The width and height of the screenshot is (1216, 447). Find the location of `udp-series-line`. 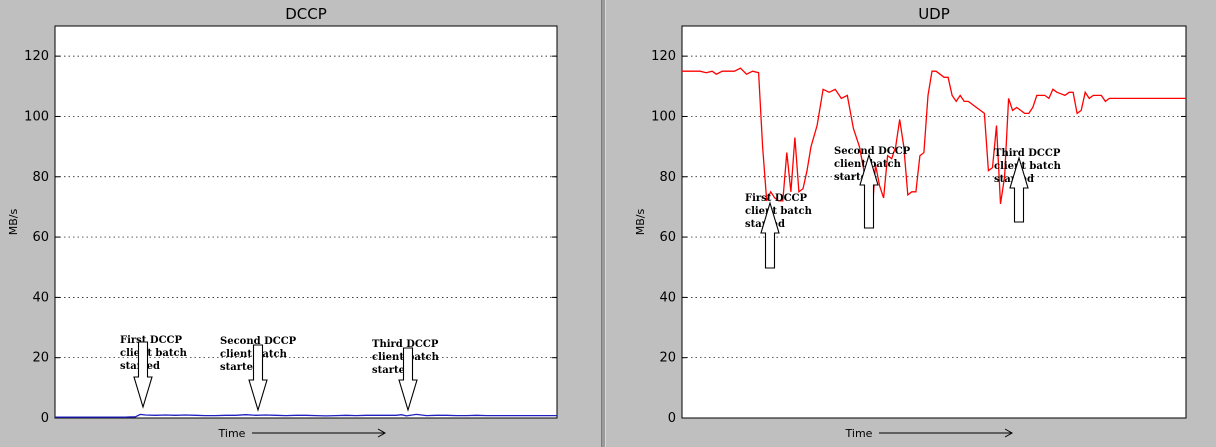

udp-series-line is located at coordinates (934, 145).